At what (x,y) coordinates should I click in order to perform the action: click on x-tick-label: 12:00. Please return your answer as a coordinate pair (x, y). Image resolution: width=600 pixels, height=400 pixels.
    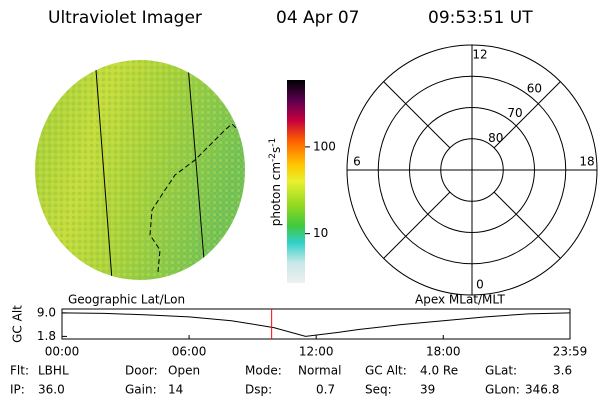
    Looking at the image, I should click on (316, 352).